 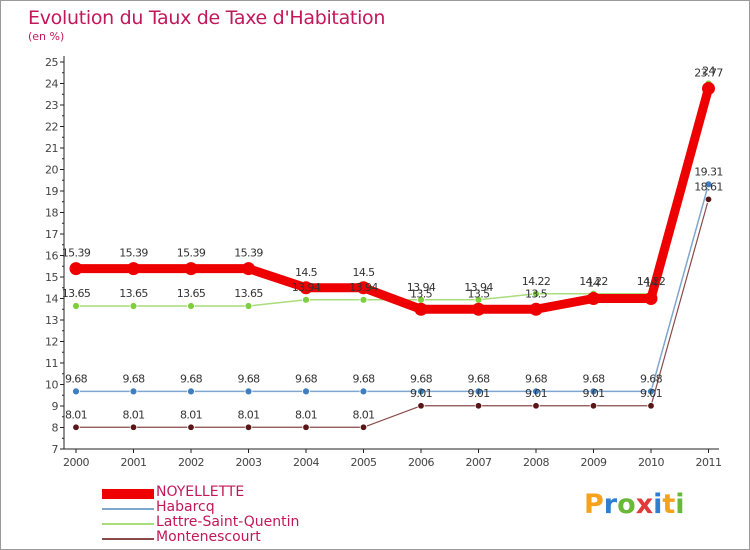 I want to click on x-tick-label: 2000, so click(x=76, y=462).